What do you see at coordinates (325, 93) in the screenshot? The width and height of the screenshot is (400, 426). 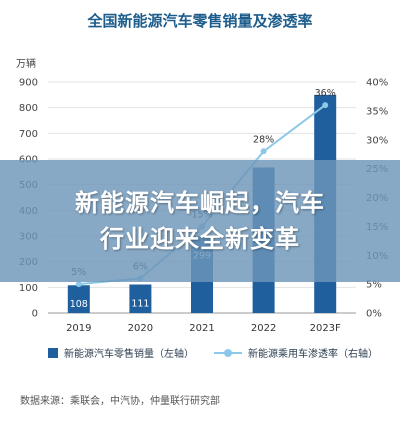 I see `line-data-label: 36%` at bounding box center [325, 93].